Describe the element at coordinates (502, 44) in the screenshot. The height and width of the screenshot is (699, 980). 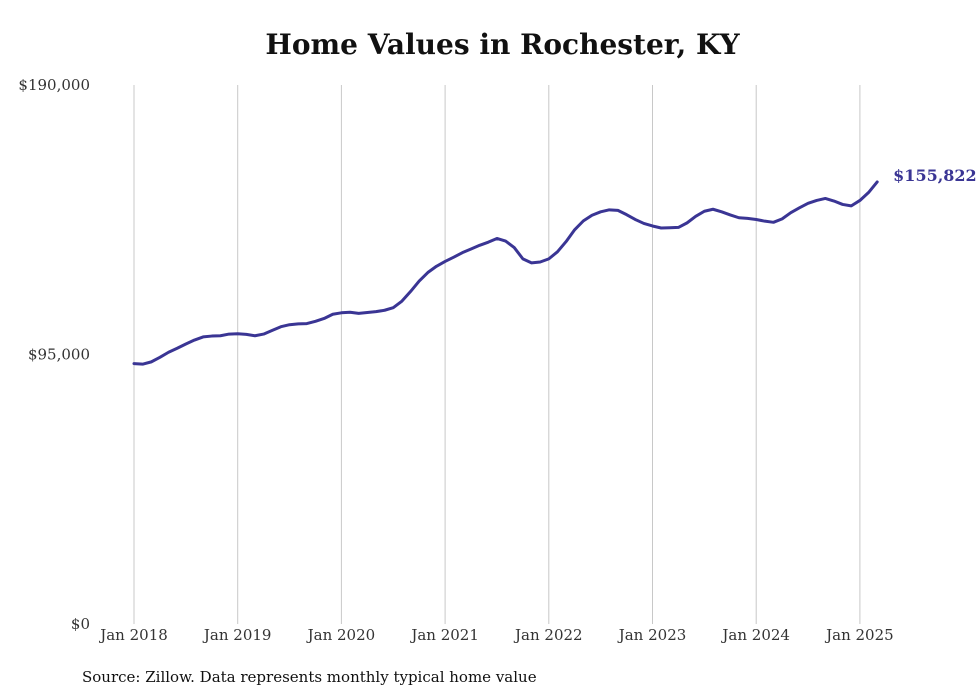
I see `chart-title: Home Values in Rochester, KY` at that location.